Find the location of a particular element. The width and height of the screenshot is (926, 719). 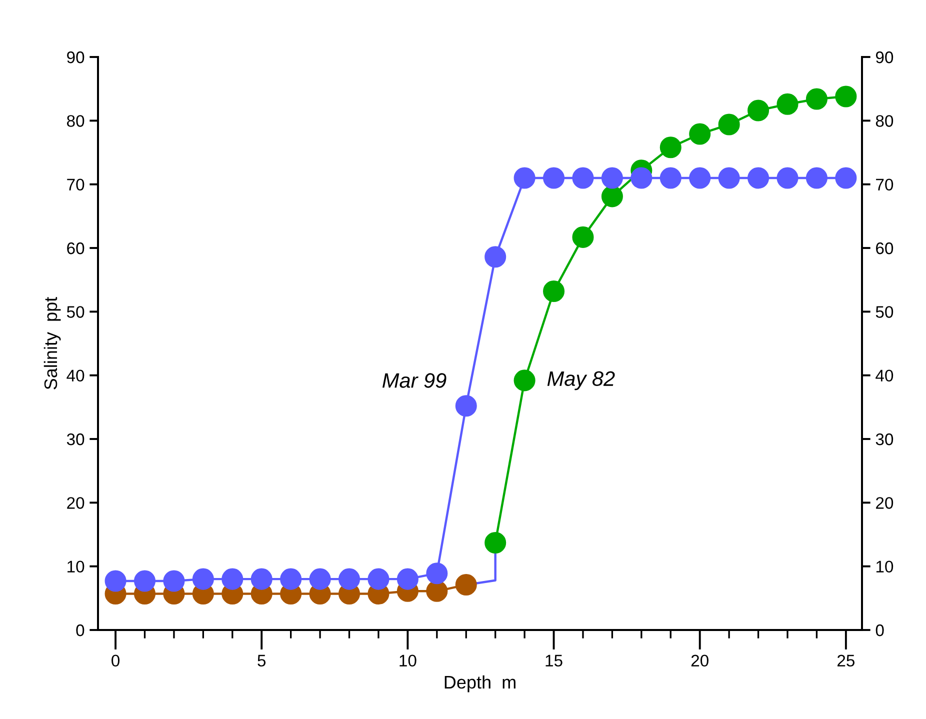

x-tick-label: 15 is located at coordinates (554, 660).